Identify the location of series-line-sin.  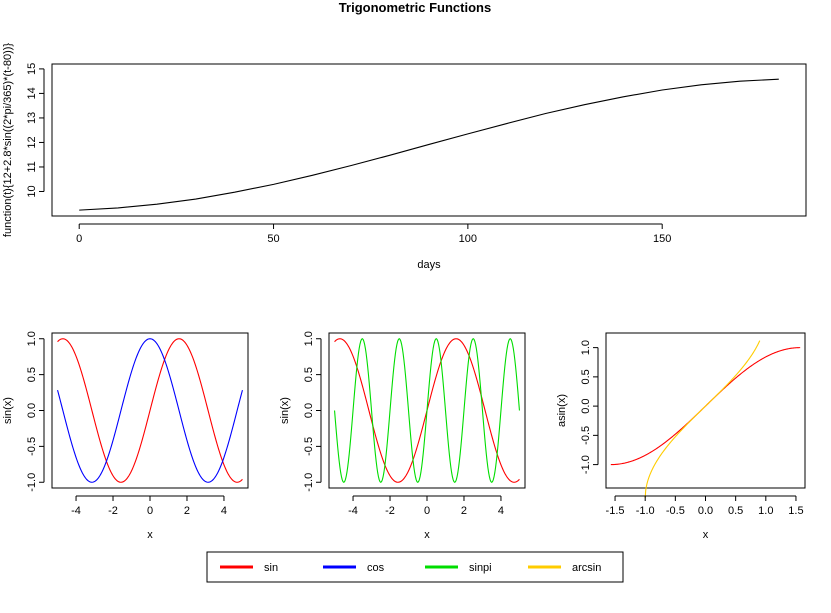
(150, 410).